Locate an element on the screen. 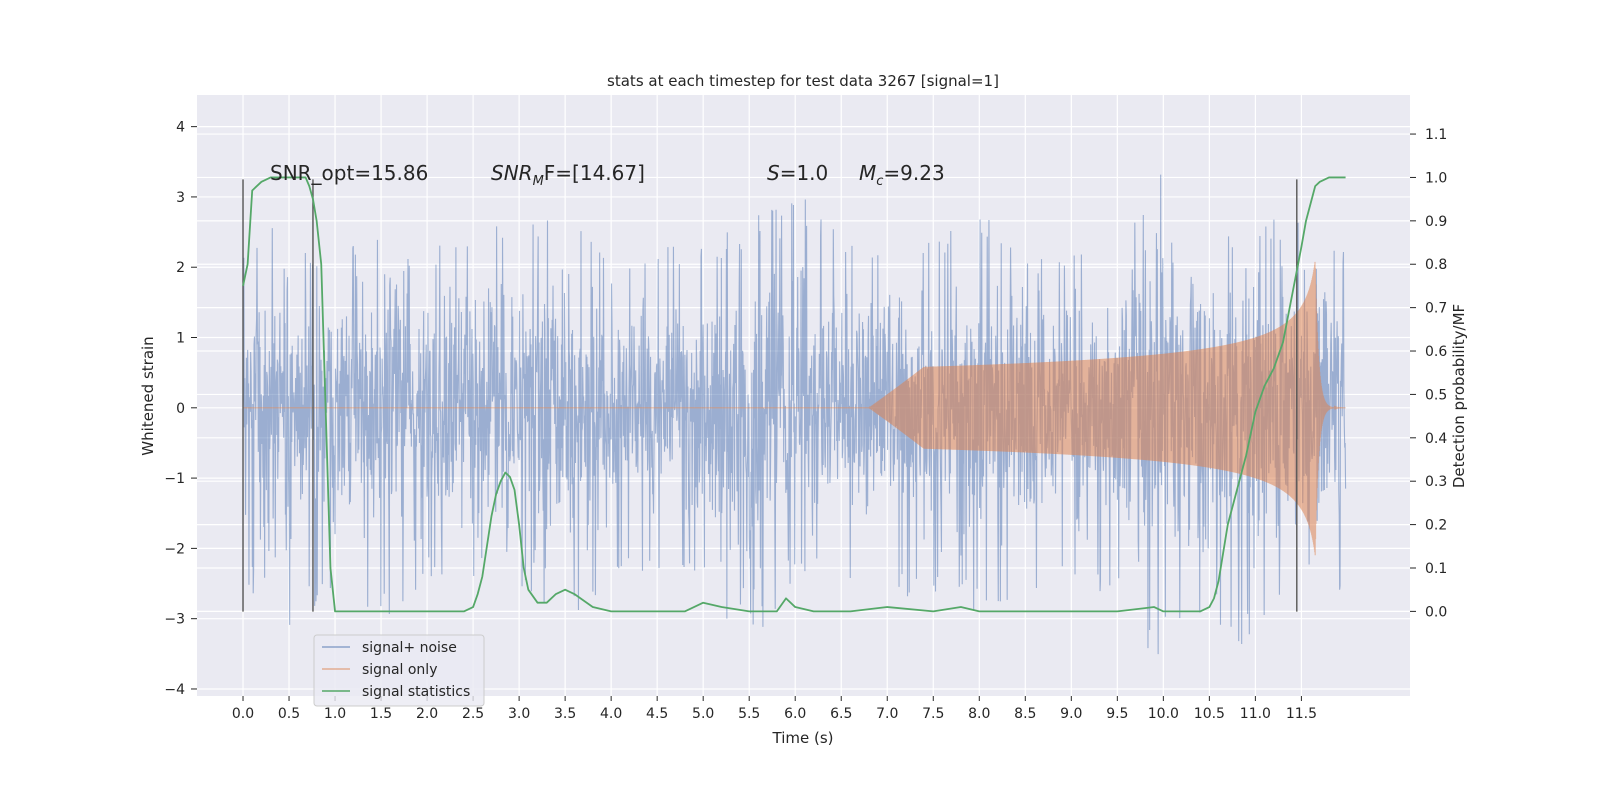  x-tick-label: 8.5 is located at coordinates (1025, 714).